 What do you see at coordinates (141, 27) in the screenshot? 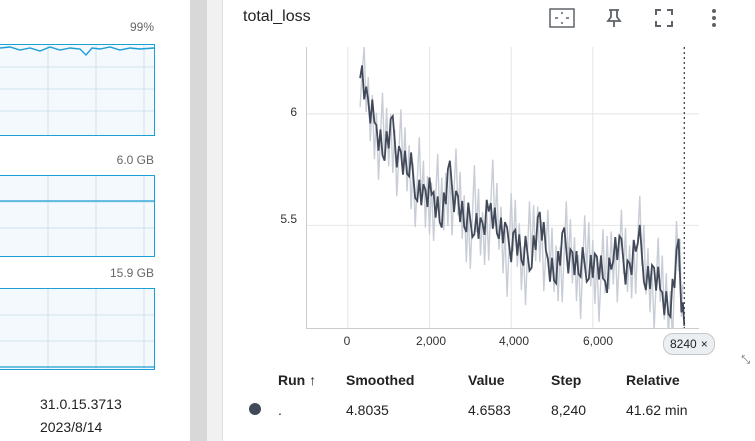
I see `gpu-usage-value: 99%` at bounding box center [141, 27].